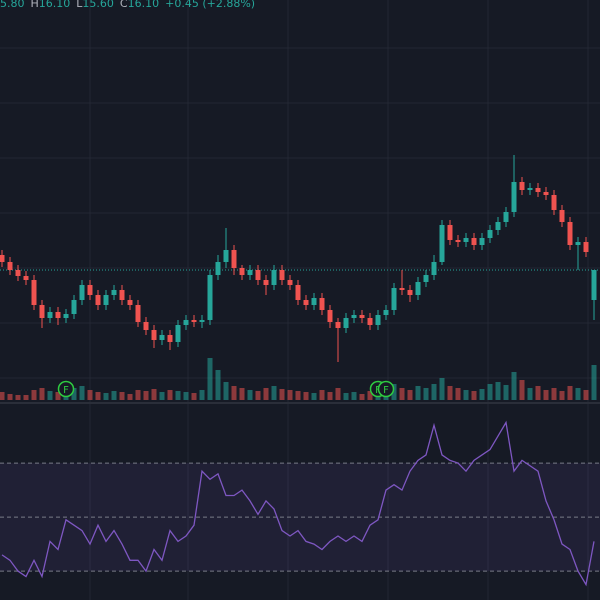 The height and width of the screenshot is (600, 600). Describe the element at coordinates (210, 5) in the screenshot. I see `change-value: +0.45 (+2.88%)` at that location.